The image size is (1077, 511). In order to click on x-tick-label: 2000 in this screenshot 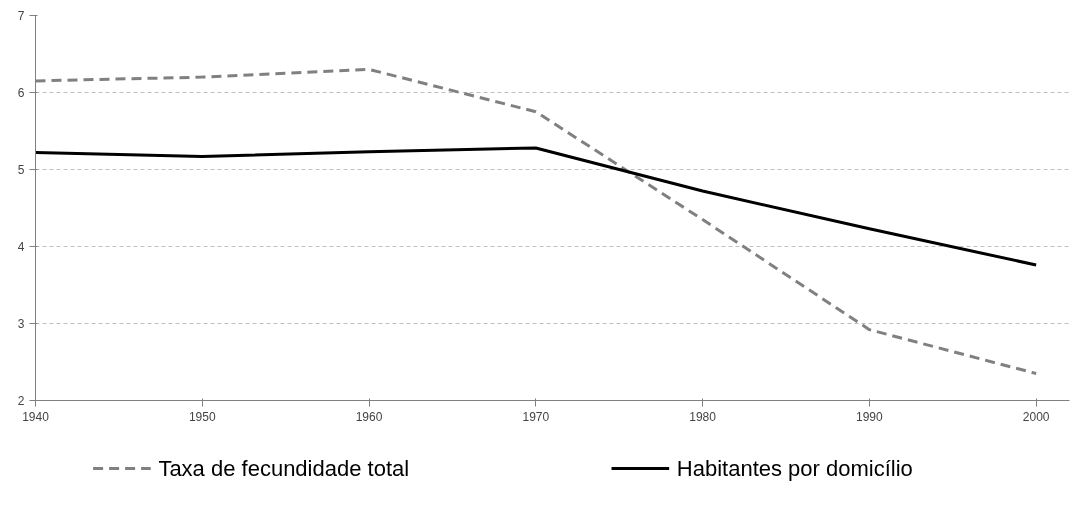, I will do `click(1036, 416)`.